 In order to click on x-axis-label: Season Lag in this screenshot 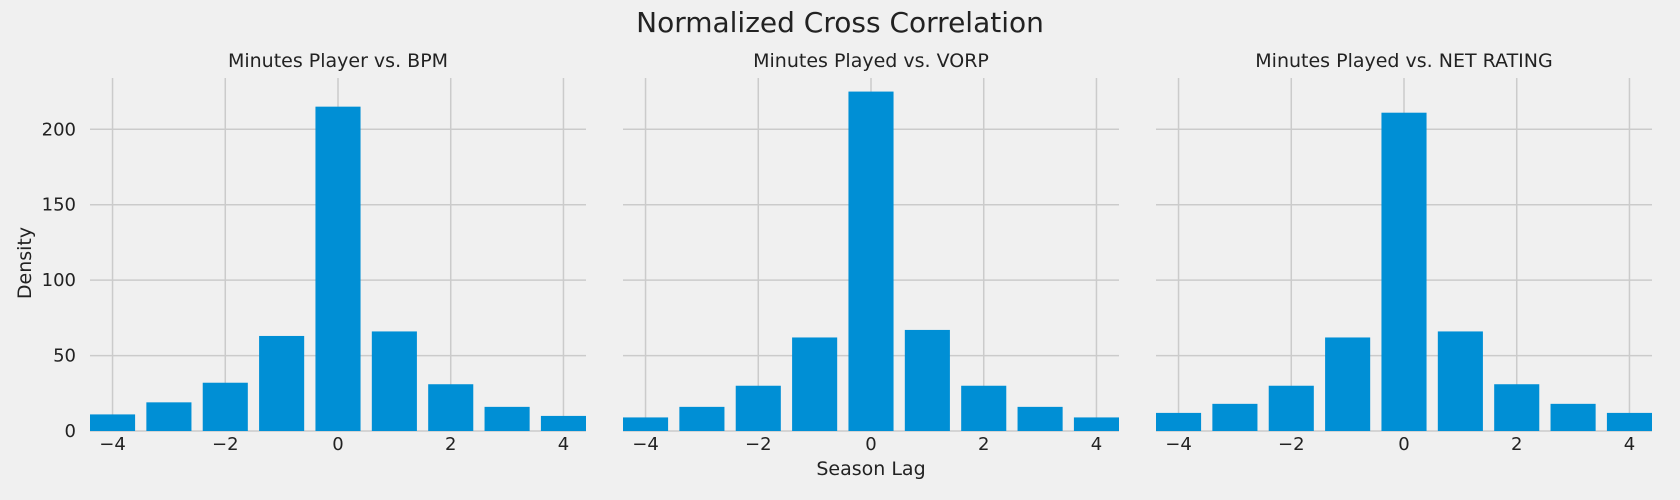, I will do `click(870, 469)`.